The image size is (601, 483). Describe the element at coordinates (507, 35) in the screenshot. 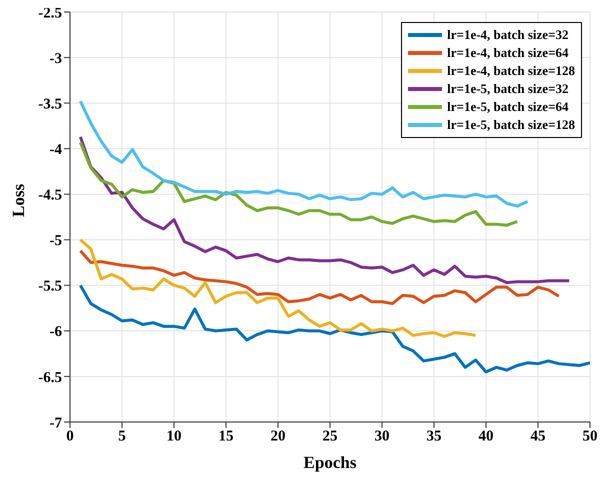

I see `legend-label: lr=1e-4, batch size=32` at that location.